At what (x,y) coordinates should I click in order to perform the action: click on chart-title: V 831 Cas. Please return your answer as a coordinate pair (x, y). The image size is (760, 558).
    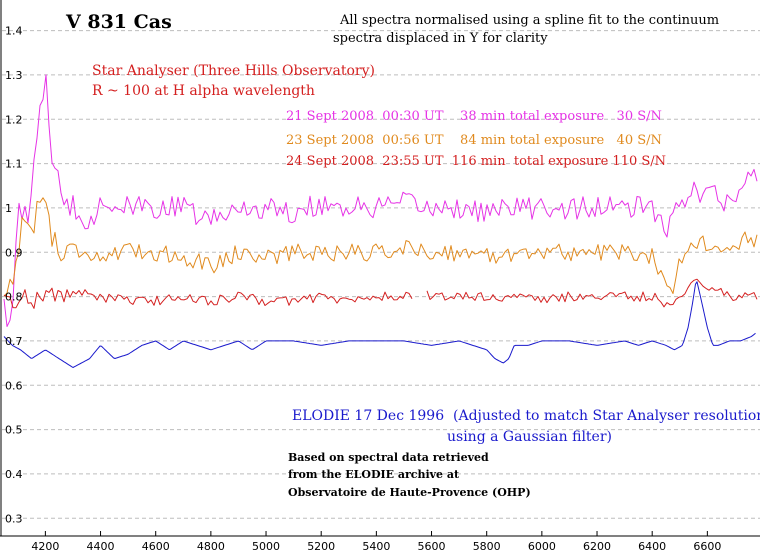
    Looking at the image, I should click on (118, 22).